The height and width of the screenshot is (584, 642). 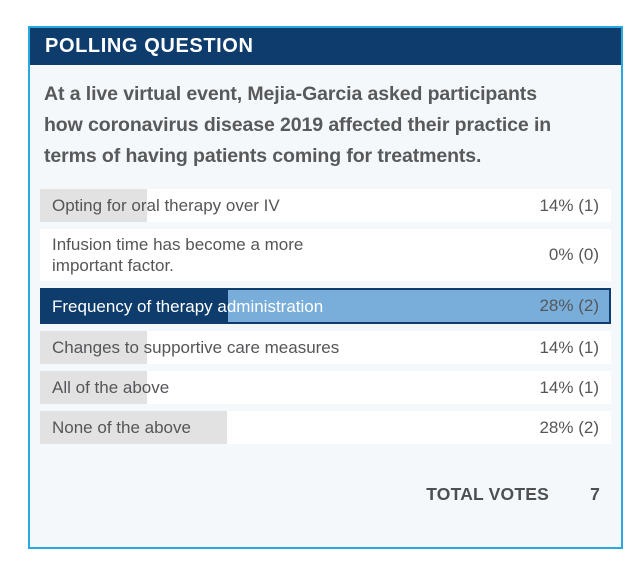 I want to click on option-label: All of the above, so click(x=111, y=387).